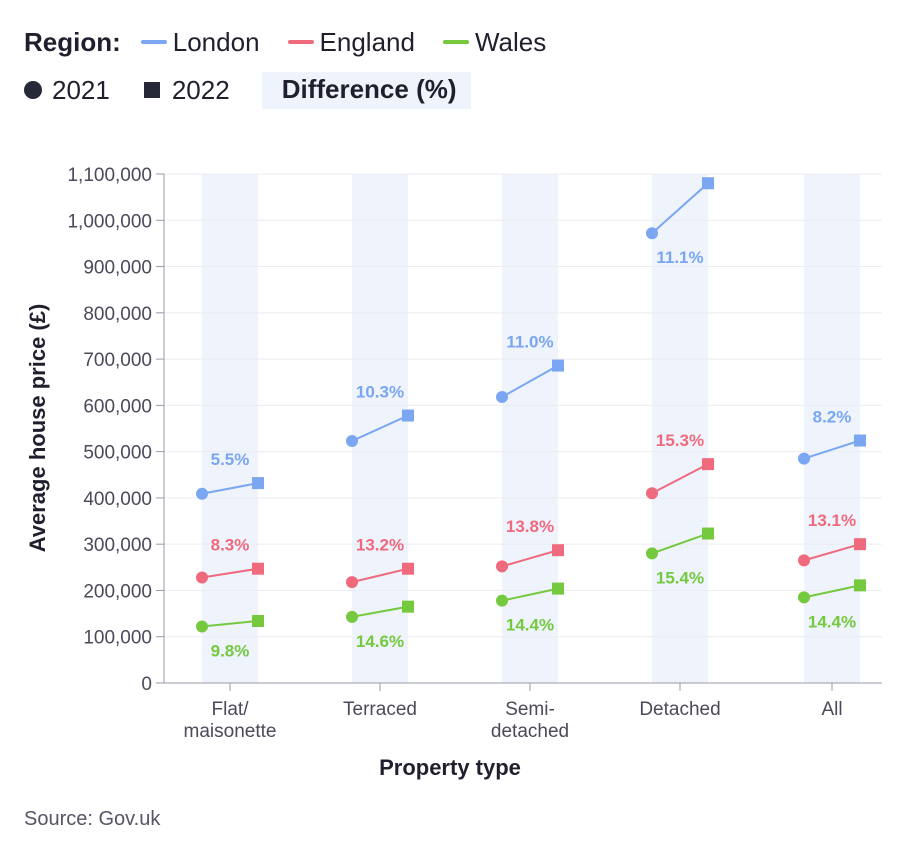  Describe the element at coordinates (117, 499) in the screenshot. I see `y-tick-label: 400,000` at that location.